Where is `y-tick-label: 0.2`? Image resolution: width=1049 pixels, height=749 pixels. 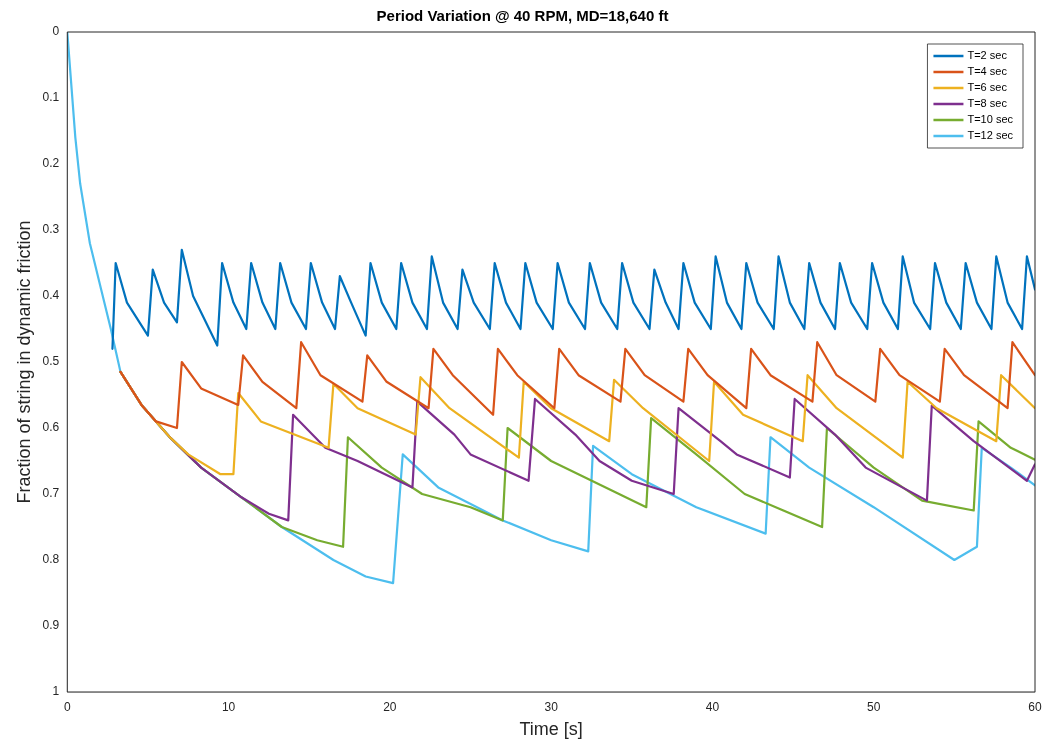
y-tick-label: 0.2 is located at coordinates (51, 163).